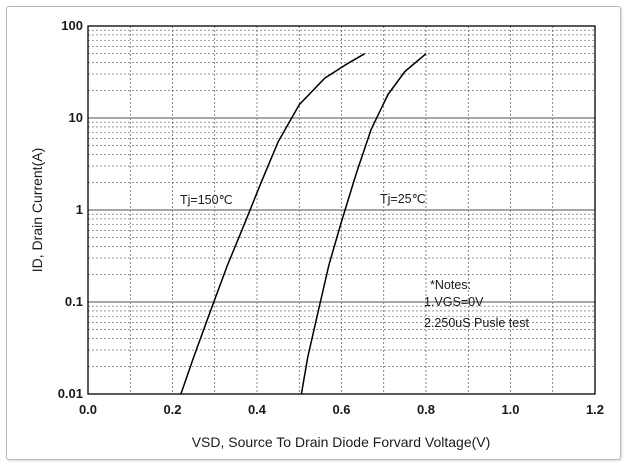  I want to click on y-tick-label: 100, so click(72, 25).